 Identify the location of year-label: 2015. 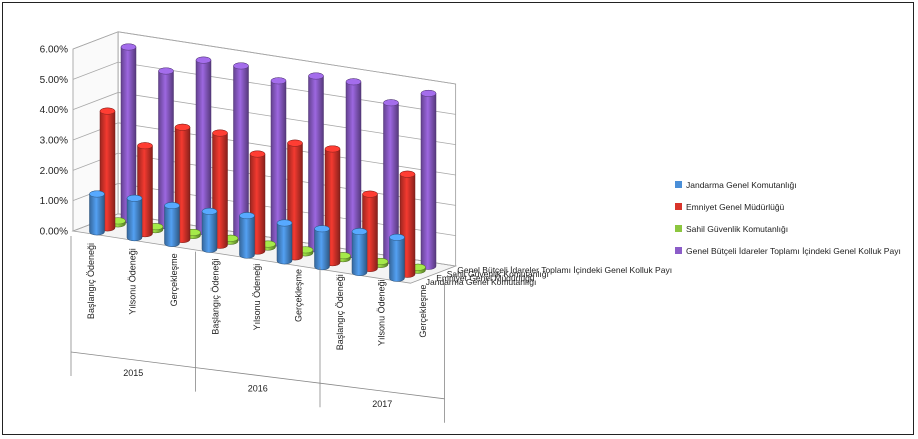
(133, 373).